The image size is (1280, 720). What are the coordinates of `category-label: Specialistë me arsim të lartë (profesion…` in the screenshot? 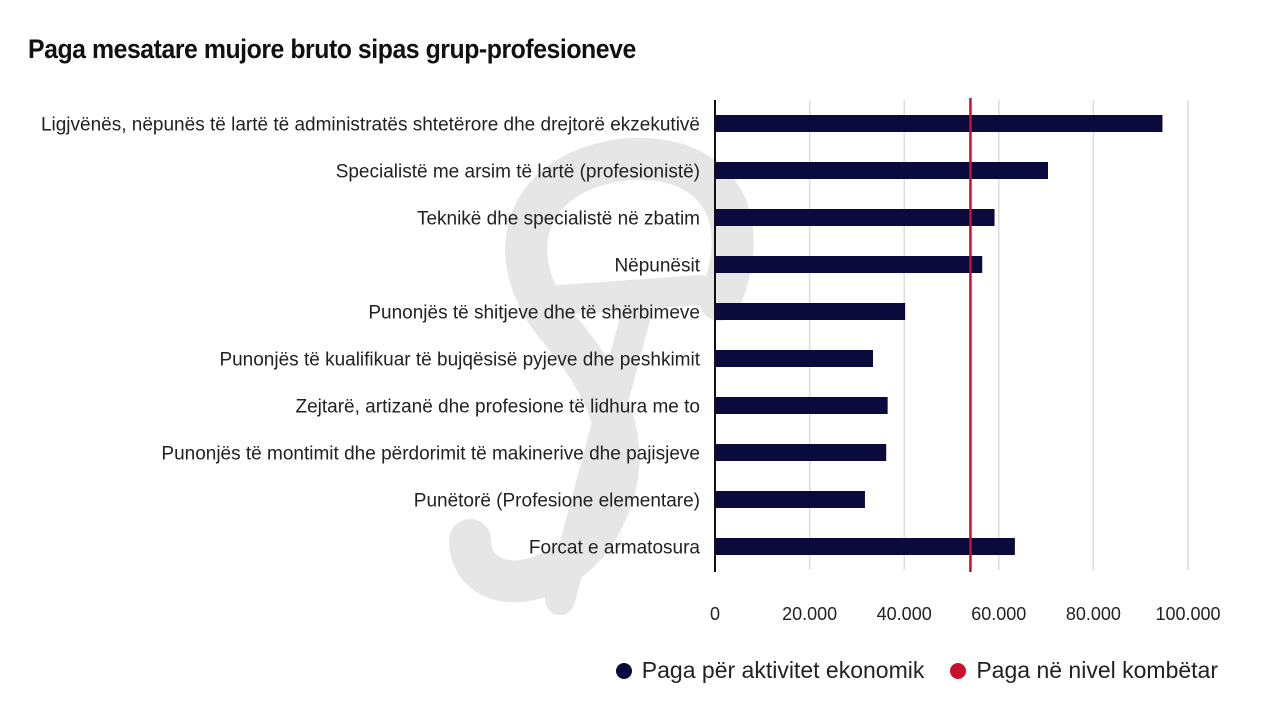 It's located at (518, 172).